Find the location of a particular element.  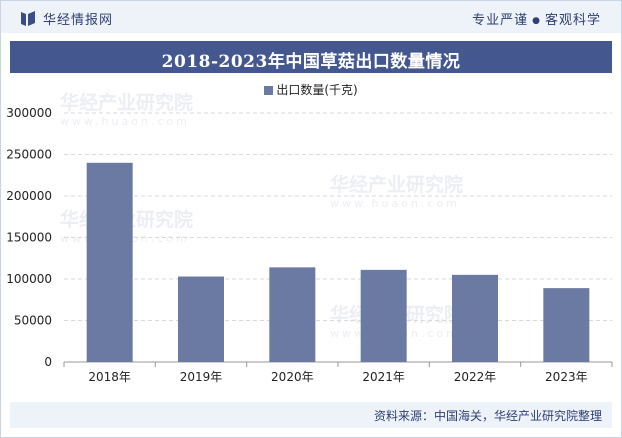

x-tick-label: 2021年 is located at coordinates (383, 377).